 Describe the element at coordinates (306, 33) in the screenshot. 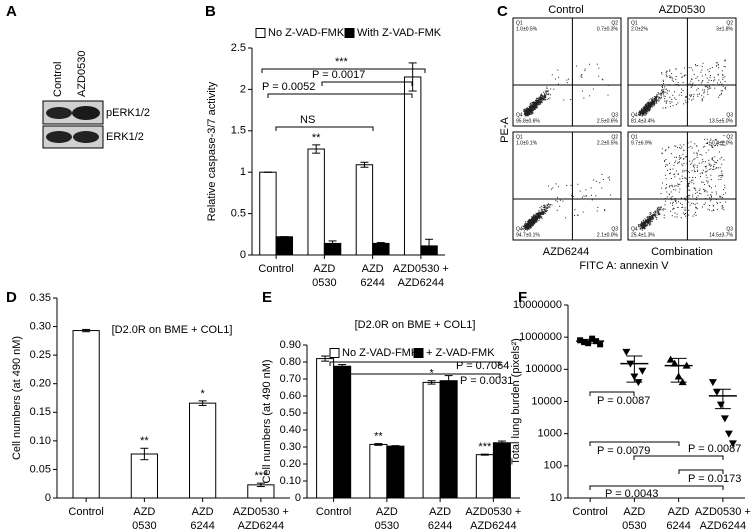

I see `legend-label: No Z-VAD-FMK` at that location.